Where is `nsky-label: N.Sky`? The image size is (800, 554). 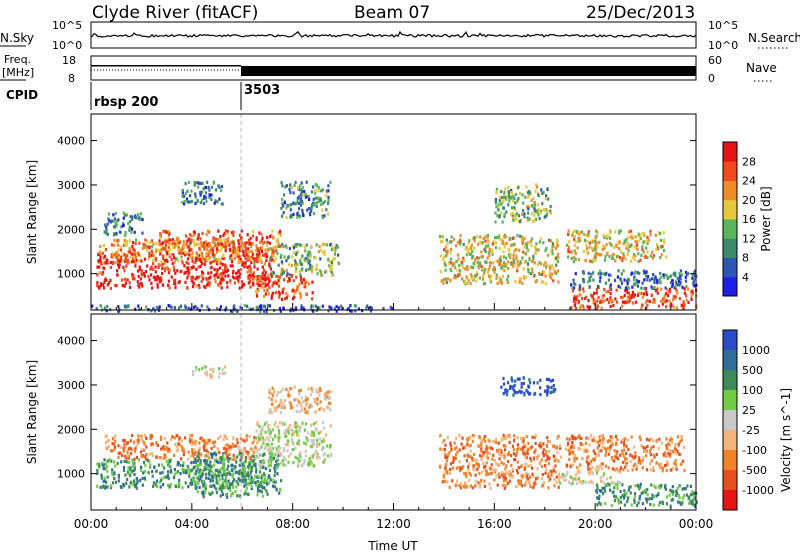
nsky-label: N.Sky is located at coordinates (17, 38).